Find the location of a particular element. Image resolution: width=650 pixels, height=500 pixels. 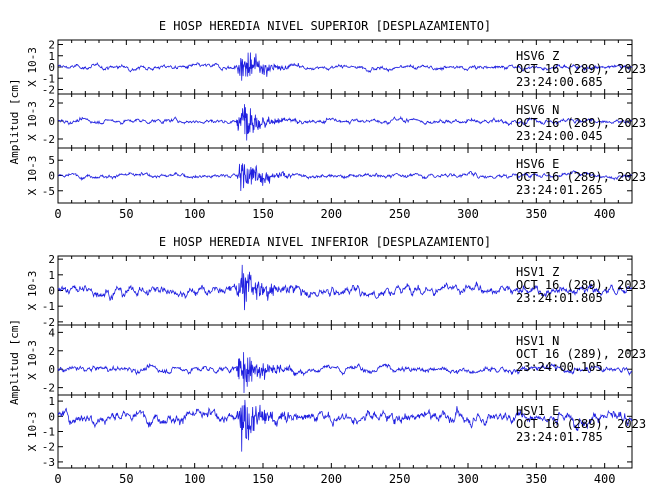

station-component-label: HSV1 N is located at coordinates (537, 341).